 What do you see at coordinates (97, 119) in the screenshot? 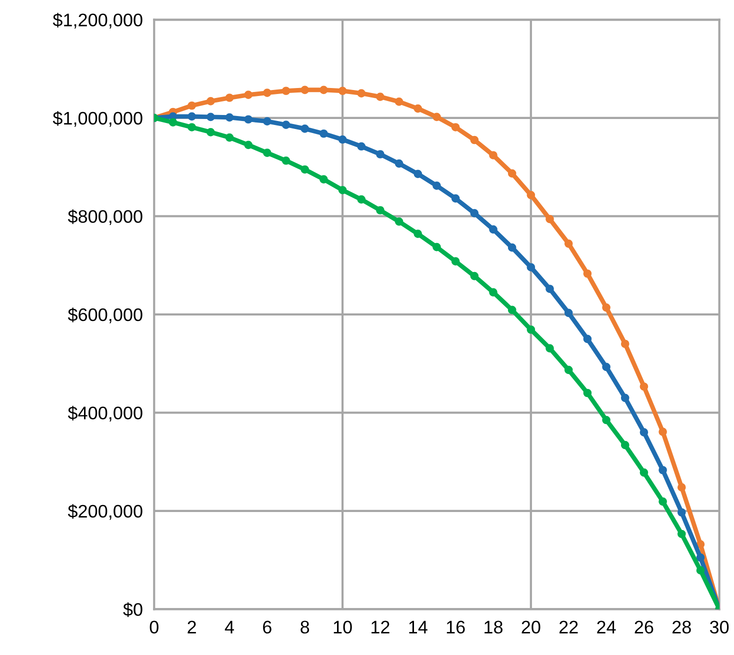
I see `y-tick-label: $1,000,000` at bounding box center [97, 119].